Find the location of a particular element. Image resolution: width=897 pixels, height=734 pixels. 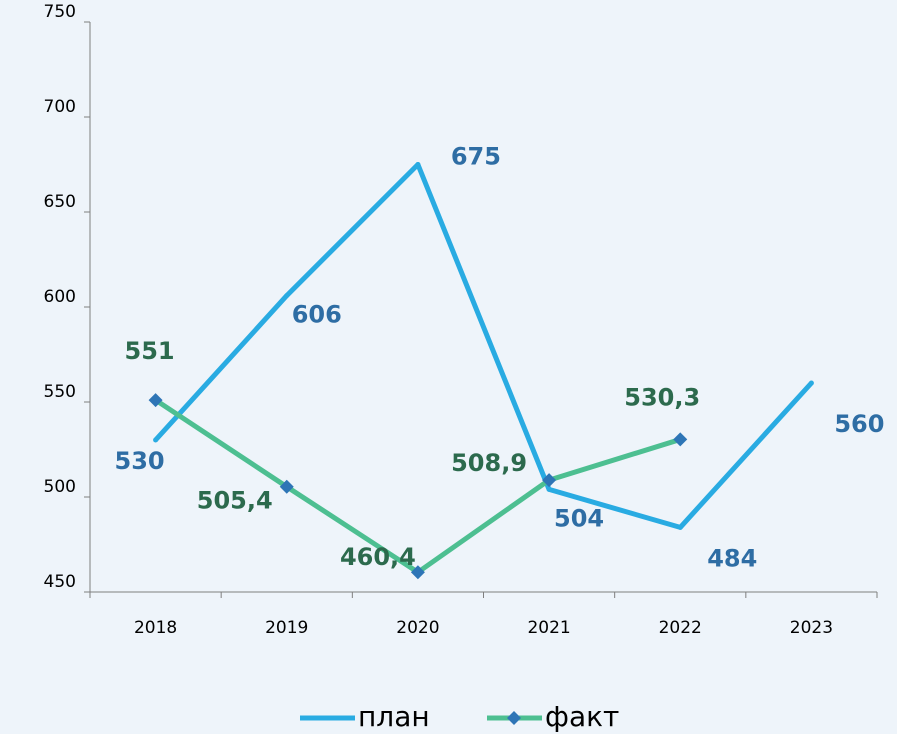

data-label: 504 is located at coordinates (579, 518).